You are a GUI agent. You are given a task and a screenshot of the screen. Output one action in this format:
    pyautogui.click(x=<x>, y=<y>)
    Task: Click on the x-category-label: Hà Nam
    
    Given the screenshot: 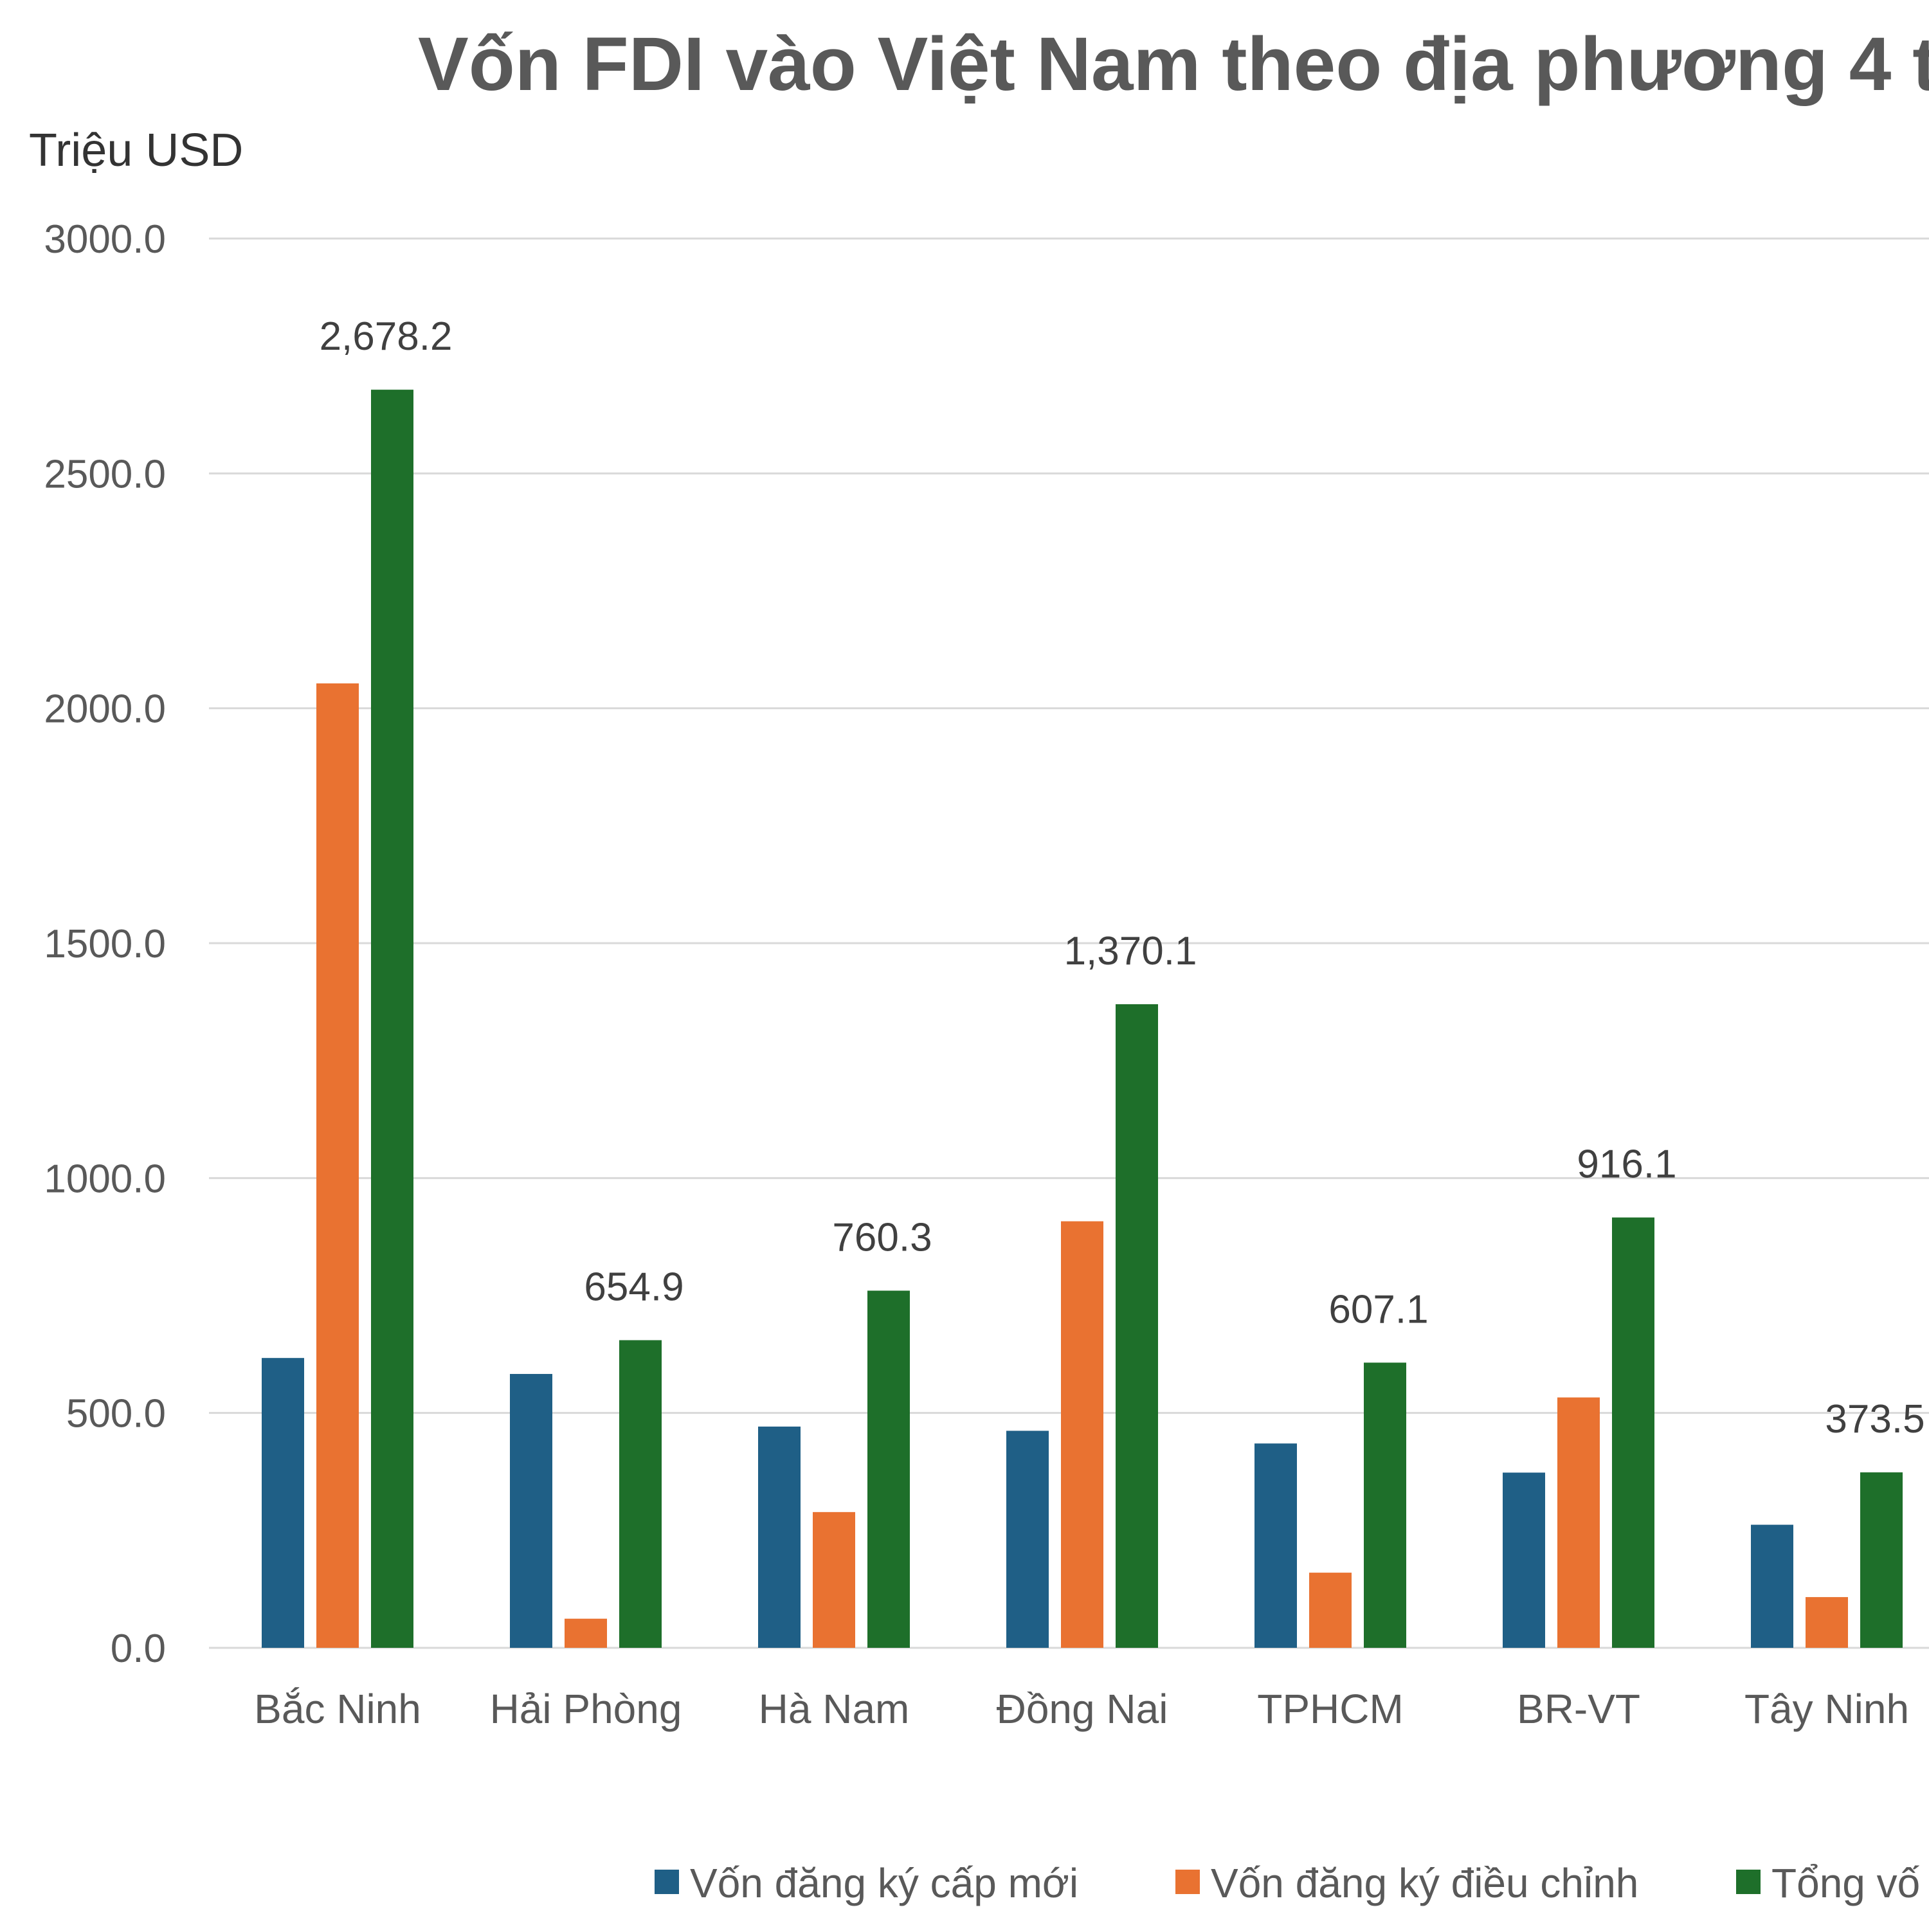 What is the action you would take?
    pyautogui.click(x=834, y=1709)
    